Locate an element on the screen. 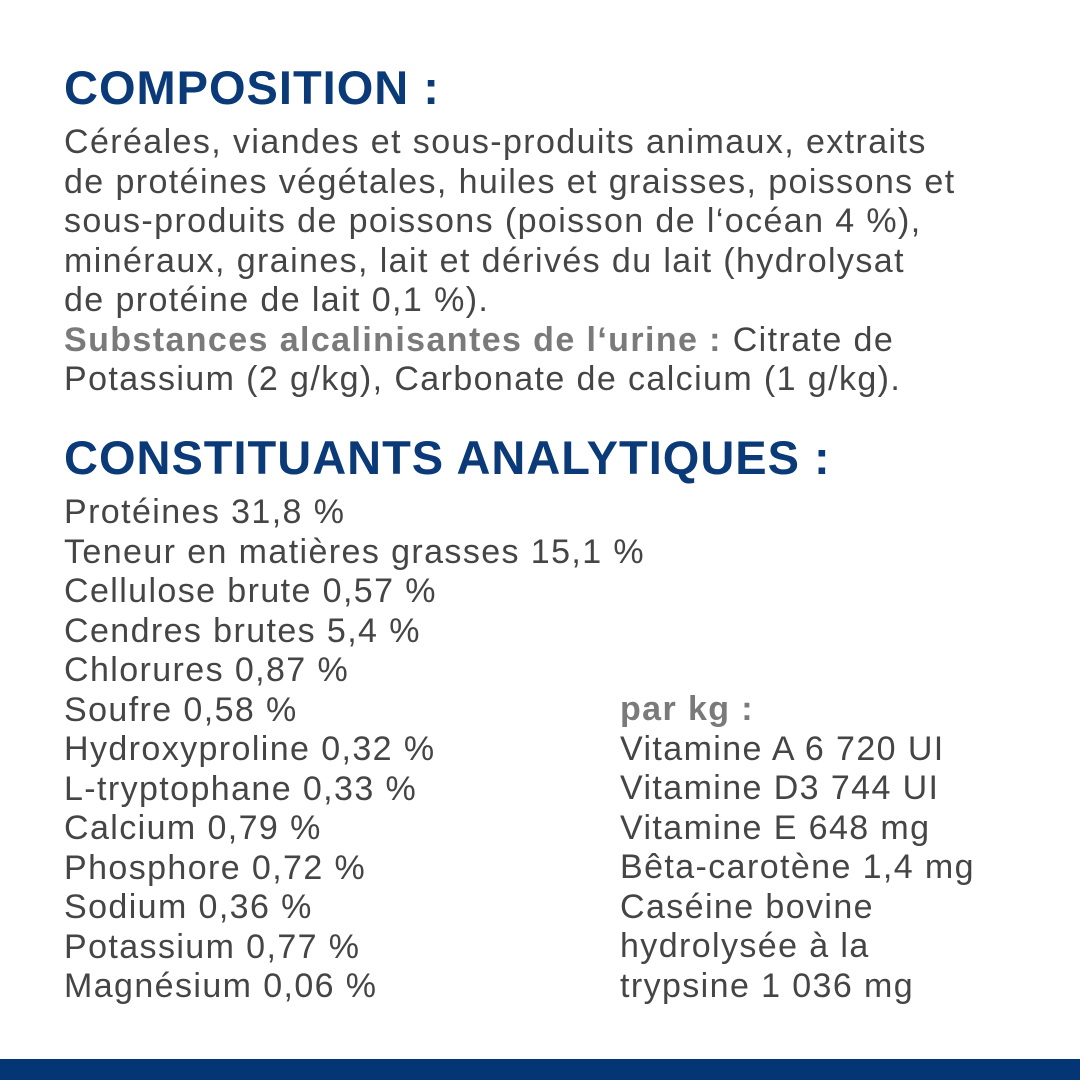 This screenshot has height=1080, width=1080. analytic-item: Teneur en matières grasses 15,1 % is located at coordinates (355, 551).